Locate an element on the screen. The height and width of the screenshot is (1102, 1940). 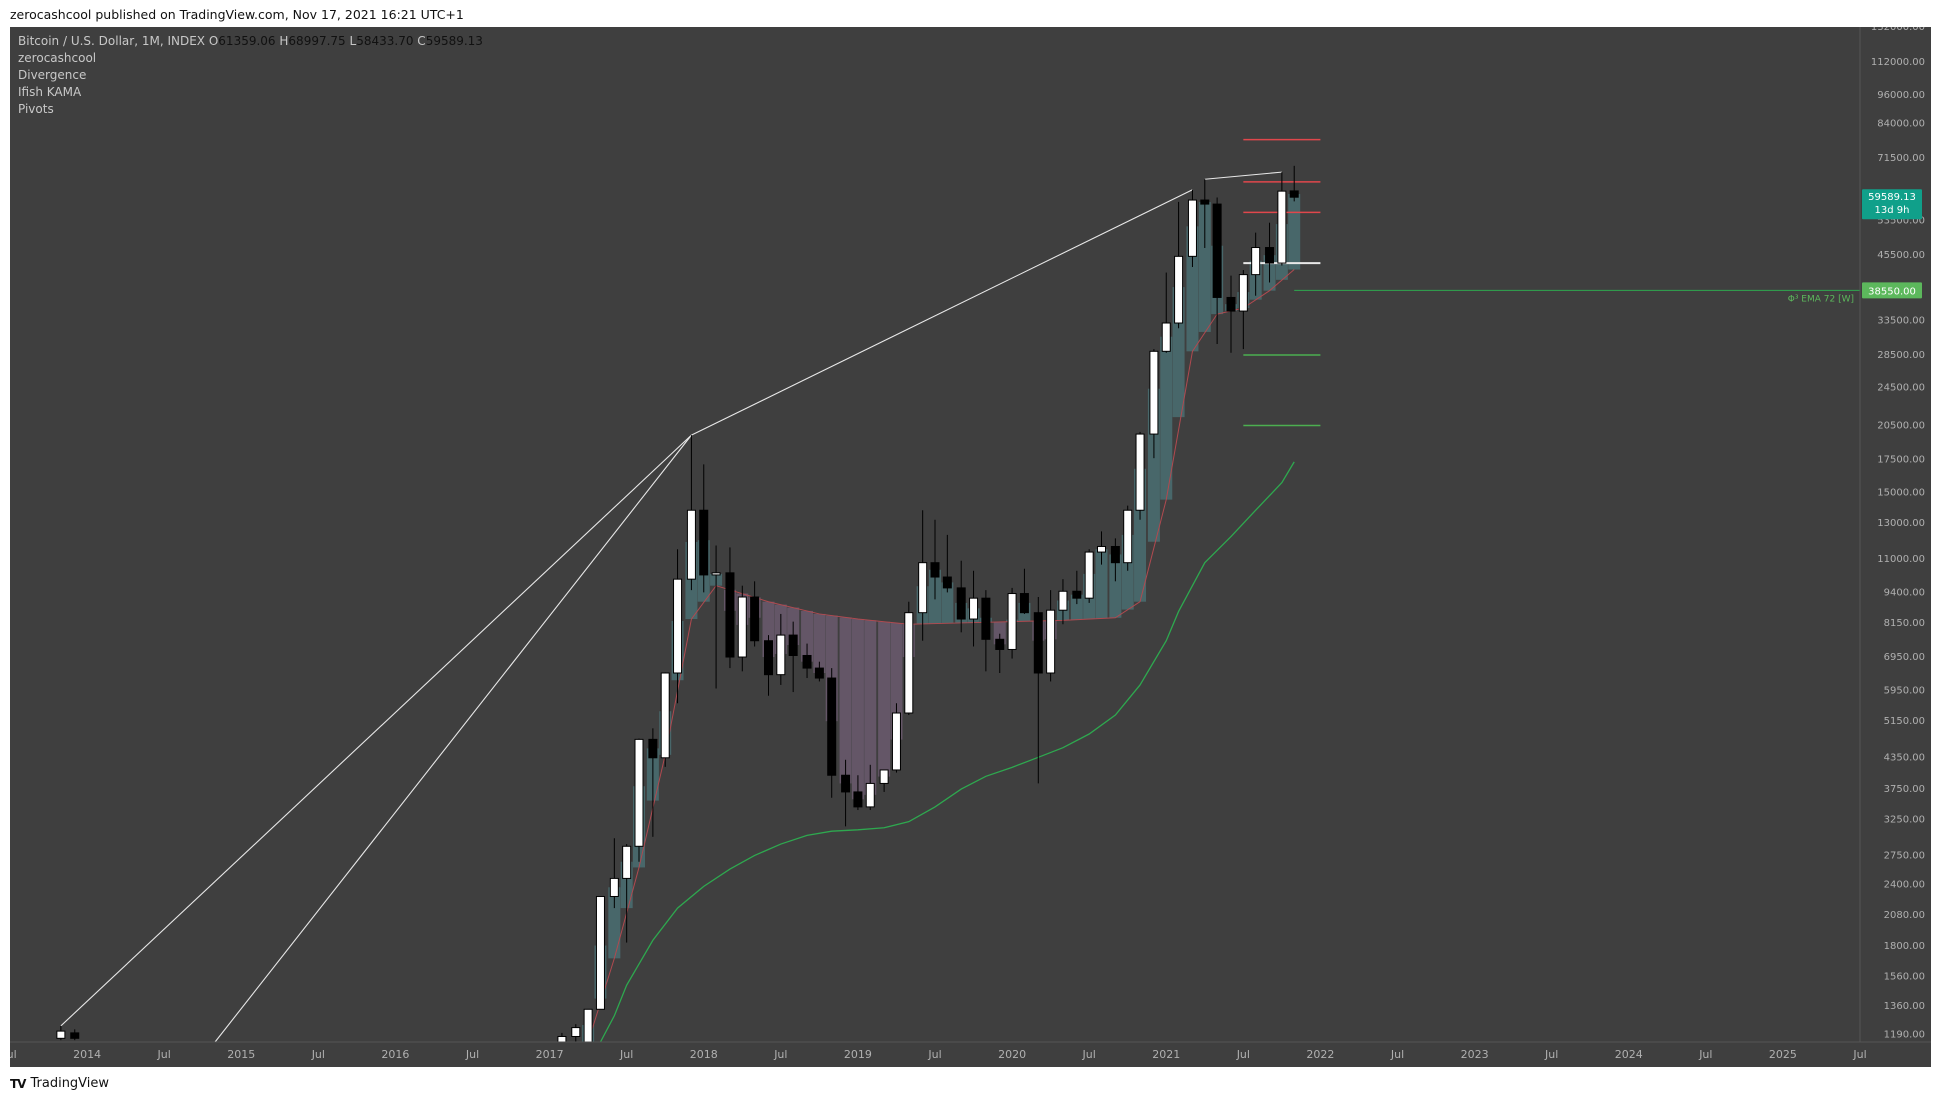
price-tick-label: 28500.00 is located at coordinates (1901, 355).